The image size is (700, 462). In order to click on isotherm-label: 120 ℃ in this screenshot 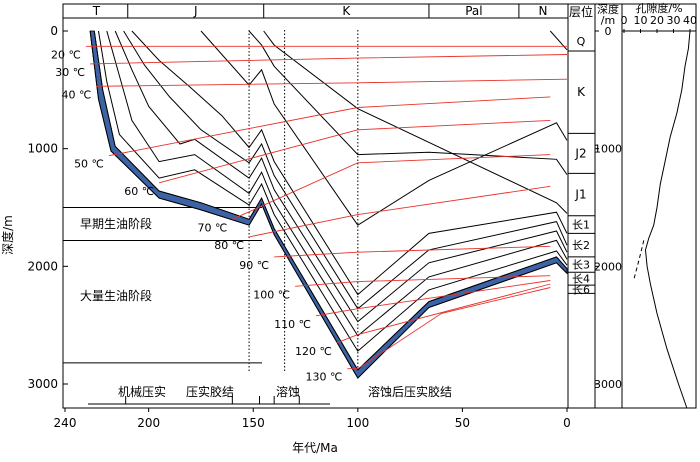, I will do `click(313, 351)`.